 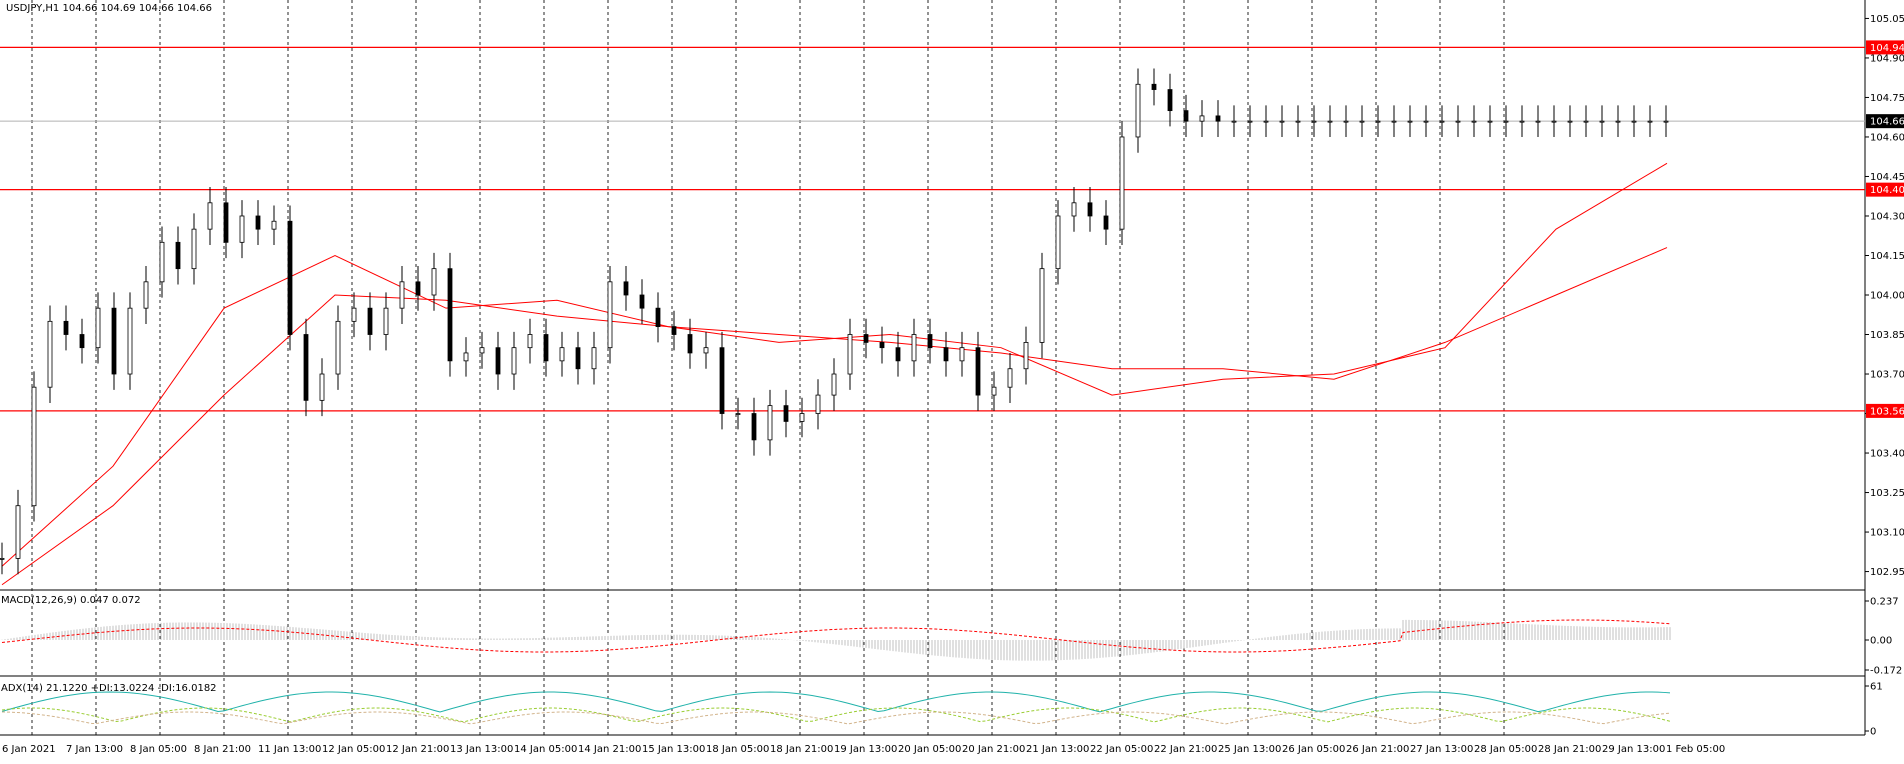 What do you see at coordinates (836, 702) in the screenshot?
I see `adx-line` at bounding box center [836, 702].